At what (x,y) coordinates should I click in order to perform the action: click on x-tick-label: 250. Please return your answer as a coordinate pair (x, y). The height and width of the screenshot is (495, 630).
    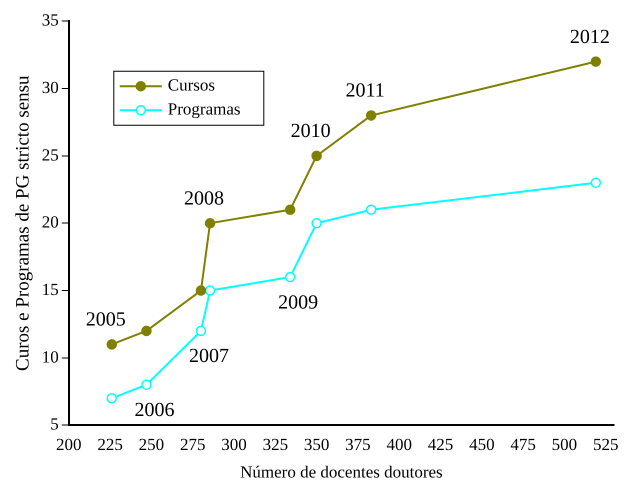
    Looking at the image, I should click on (151, 444).